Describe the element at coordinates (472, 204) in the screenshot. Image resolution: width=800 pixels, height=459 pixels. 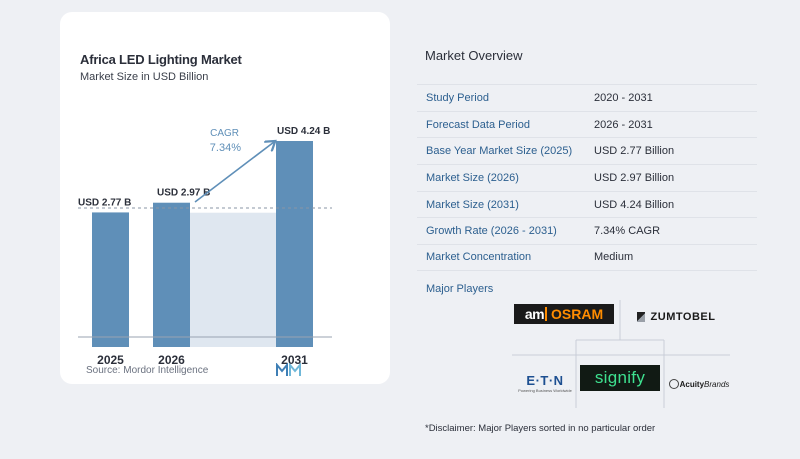
I see `row-label: Market Size (2031)` at that location.